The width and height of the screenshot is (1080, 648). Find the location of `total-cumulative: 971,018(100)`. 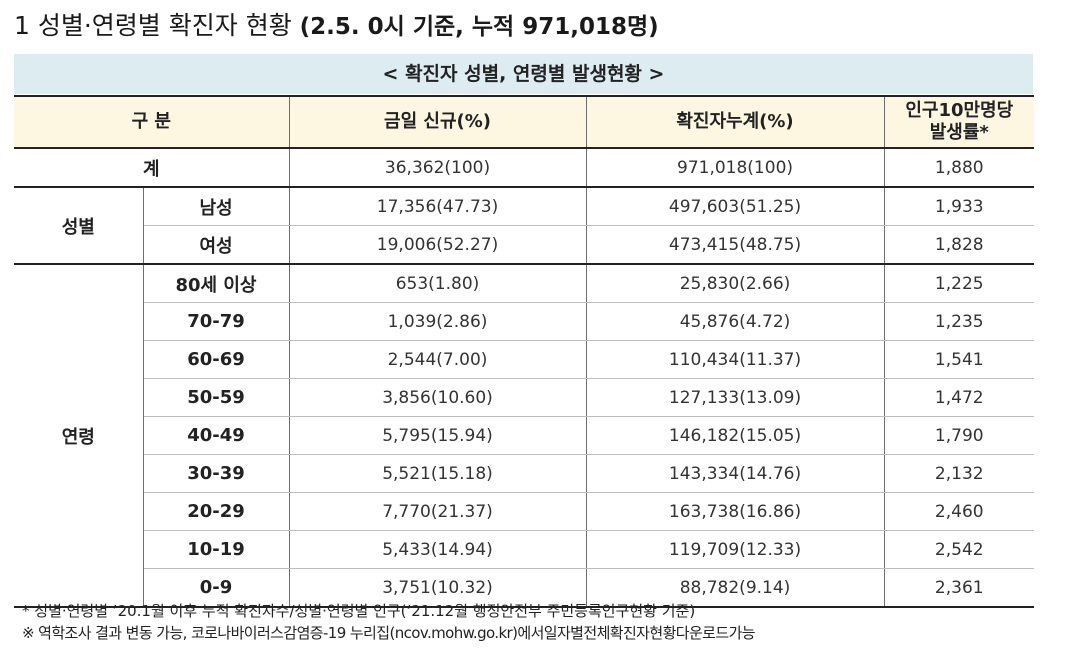

total-cumulative: 971,018(100) is located at coordinates (735, 167).